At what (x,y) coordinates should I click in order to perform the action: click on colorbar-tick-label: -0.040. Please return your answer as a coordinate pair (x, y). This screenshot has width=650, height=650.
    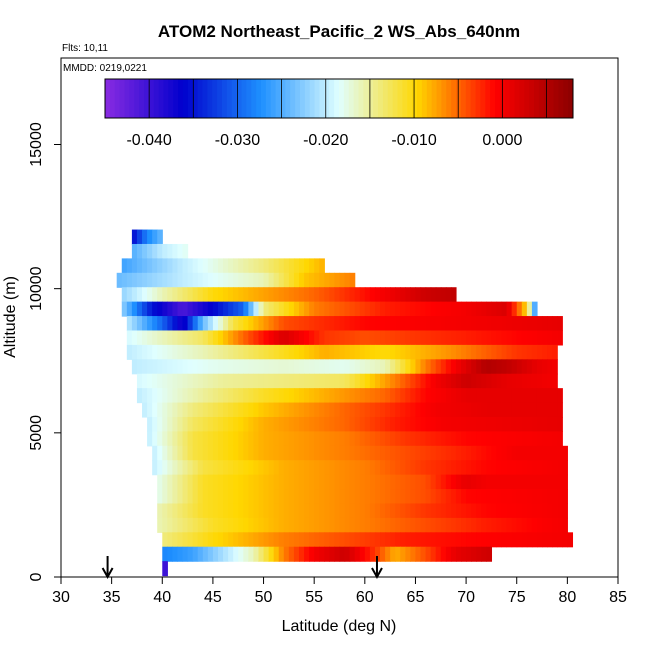
    Looking at the image, I should click on (148, 140).